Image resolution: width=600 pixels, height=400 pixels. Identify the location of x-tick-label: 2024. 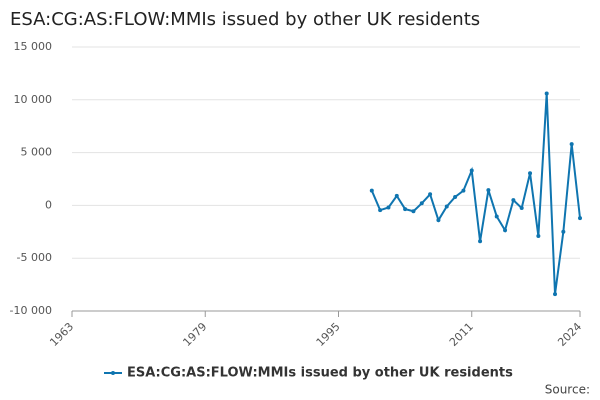
(569, 334).